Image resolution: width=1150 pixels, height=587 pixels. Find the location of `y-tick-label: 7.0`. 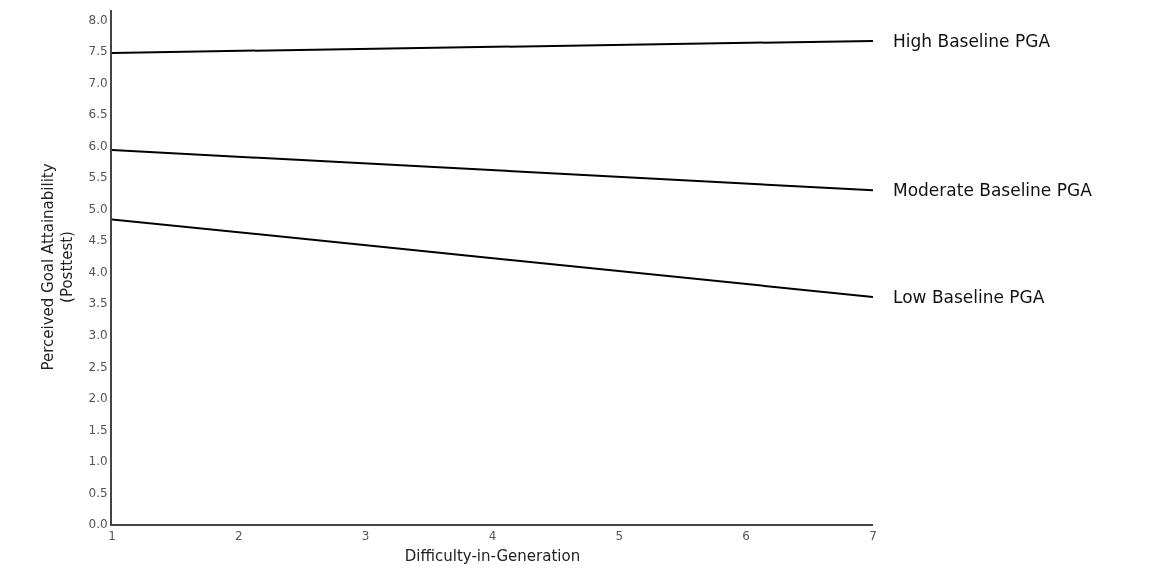

y-tick-label: 7.0 is located at coordinates (98, 82).